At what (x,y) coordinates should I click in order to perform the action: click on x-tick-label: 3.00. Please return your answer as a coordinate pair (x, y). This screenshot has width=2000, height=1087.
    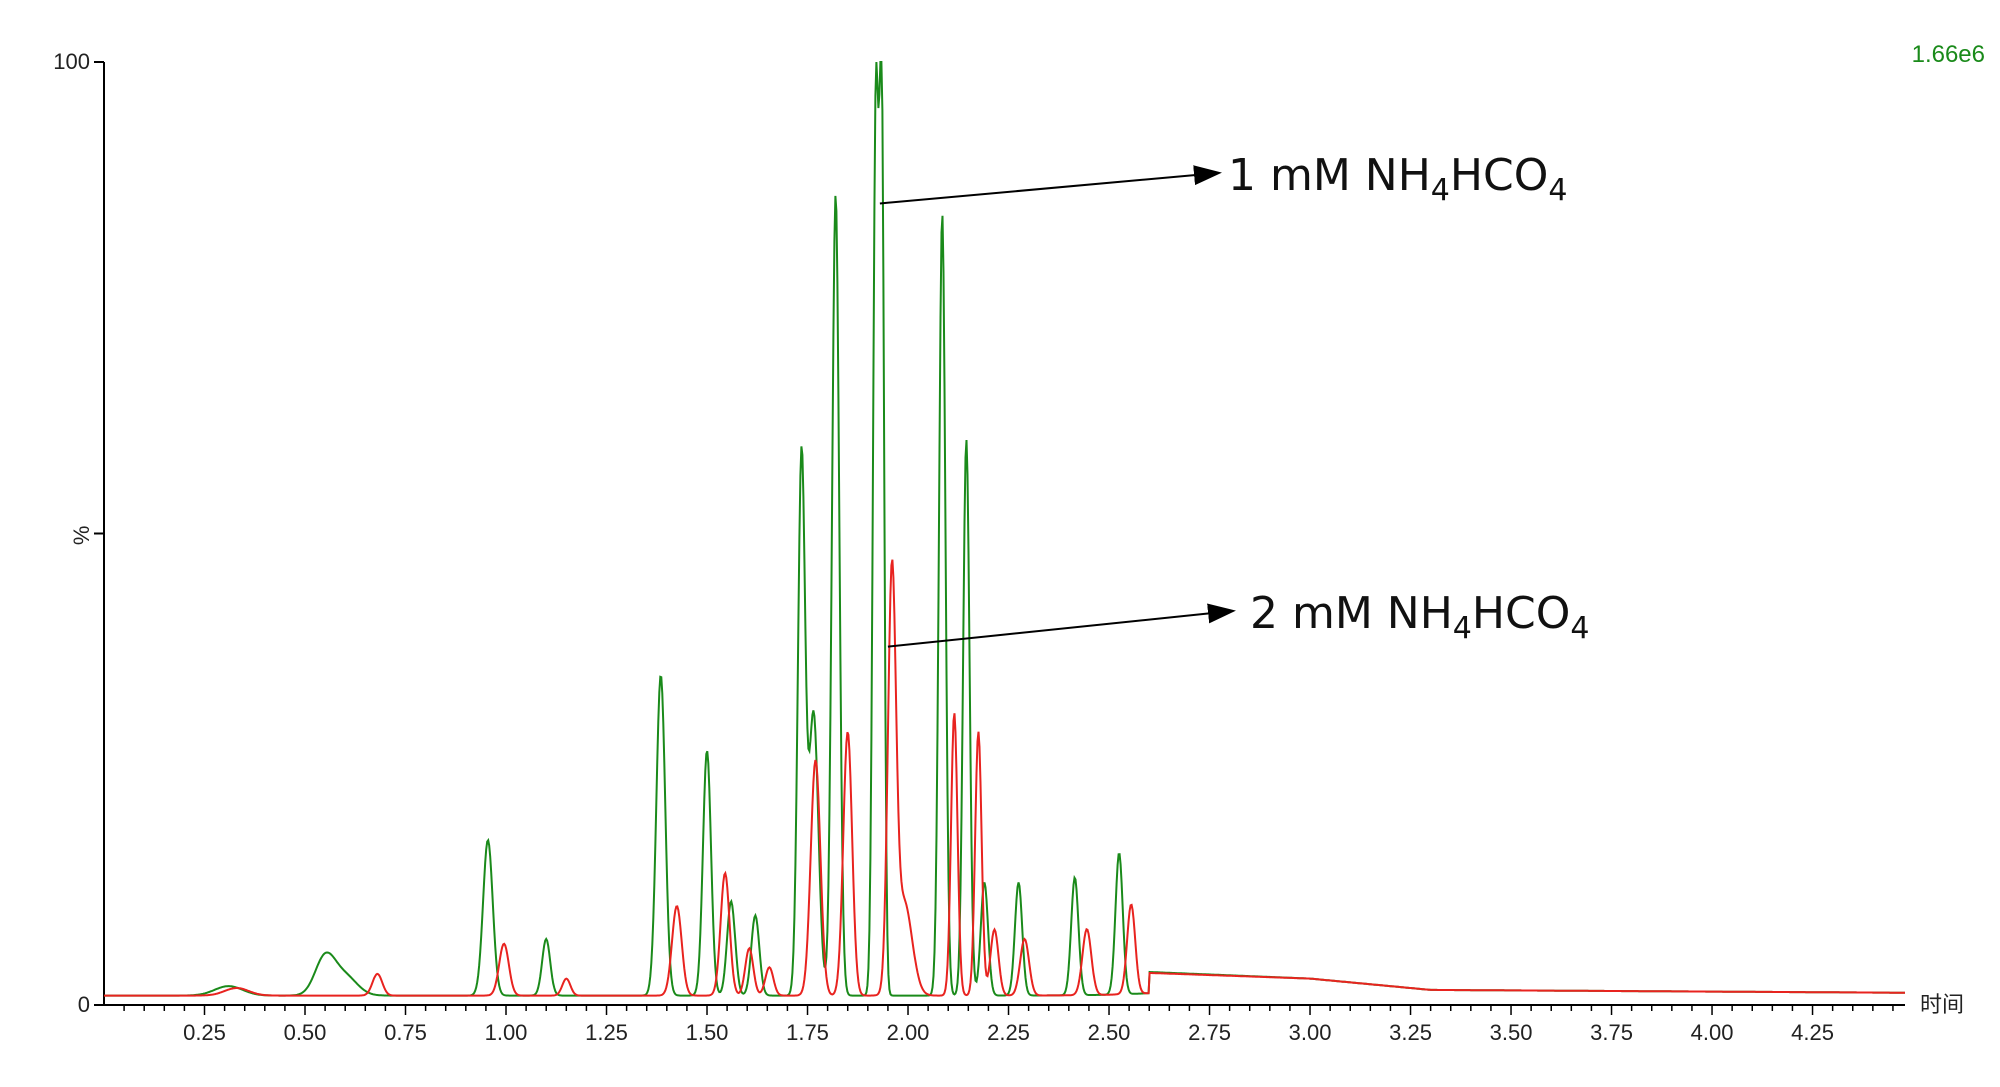
    Looking at the image, I should click on (1310, 1032).